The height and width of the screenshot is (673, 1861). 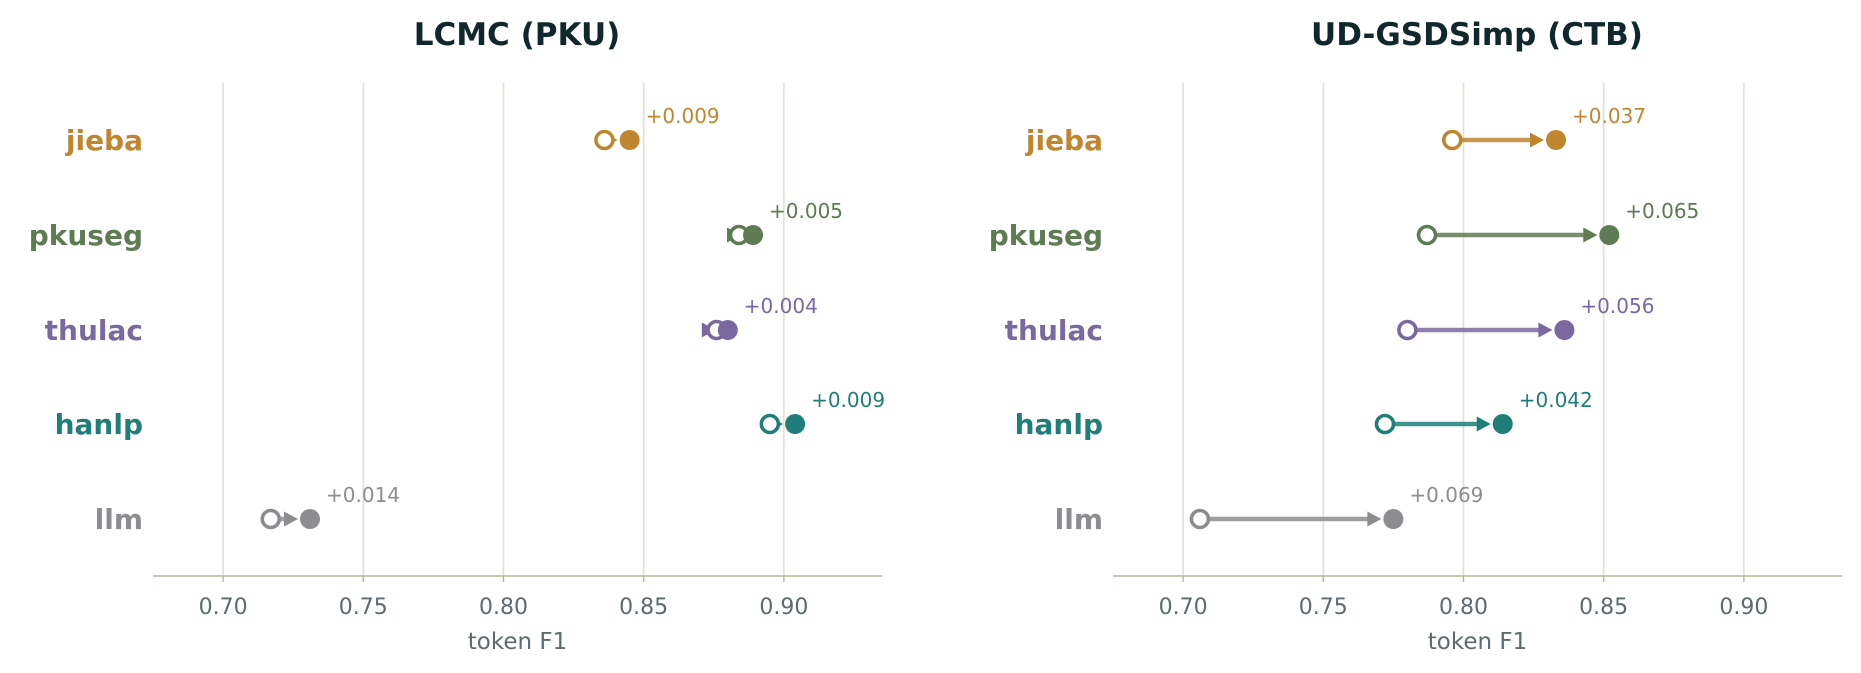 I want to click on chart-title: LCMC (PKU), so click(x=517, y=35).